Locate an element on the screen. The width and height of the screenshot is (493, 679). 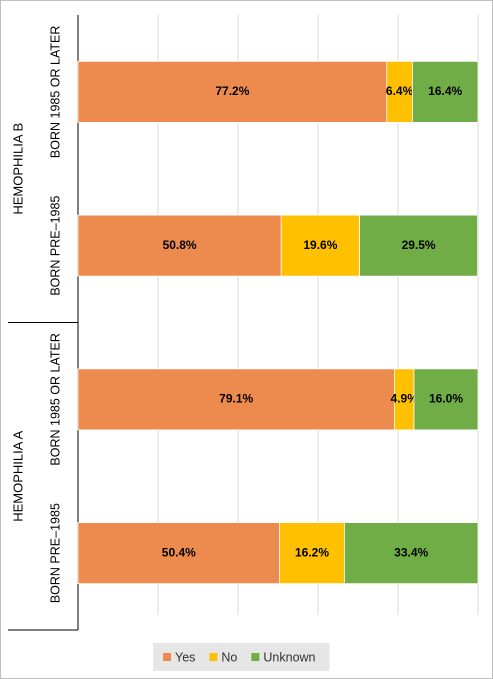
group-label: HEMOPHILIA A is located at coordinates (17, 475).